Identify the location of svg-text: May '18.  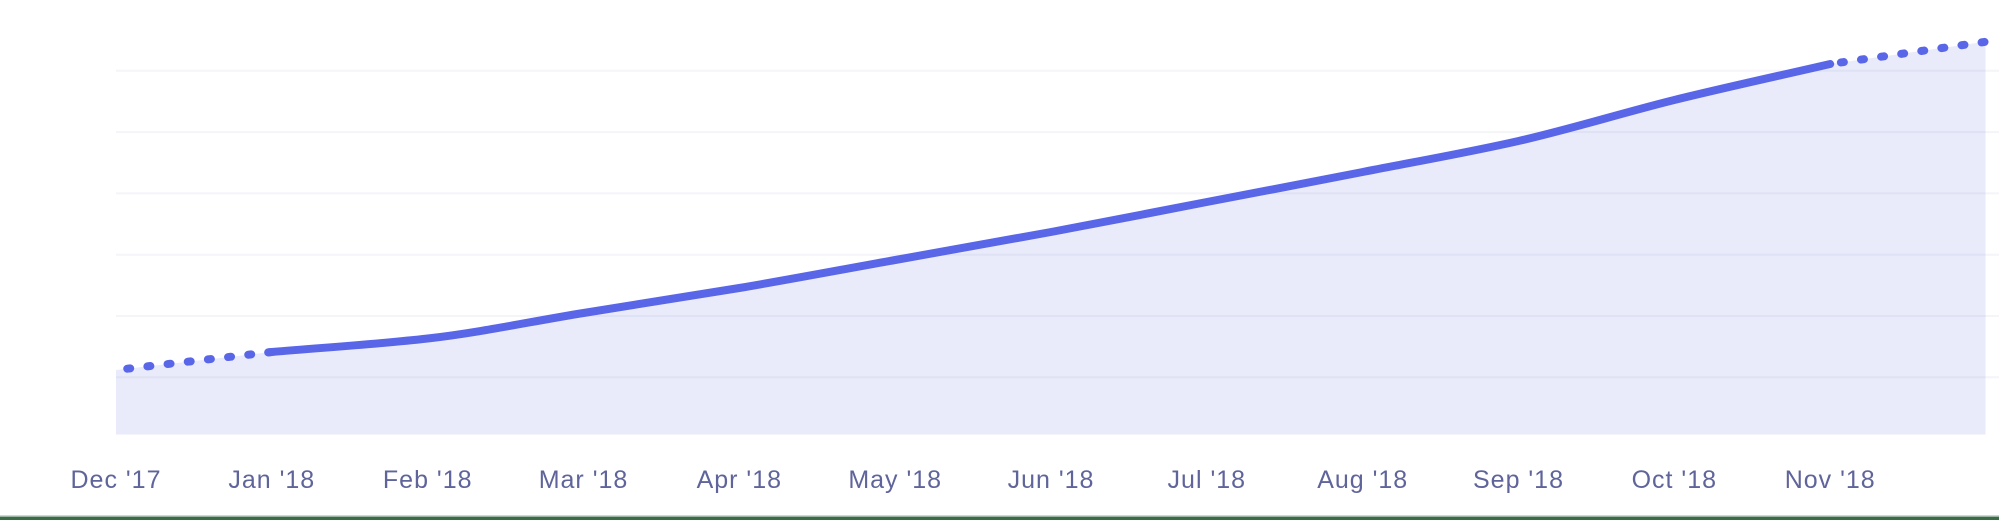
(895, 480).